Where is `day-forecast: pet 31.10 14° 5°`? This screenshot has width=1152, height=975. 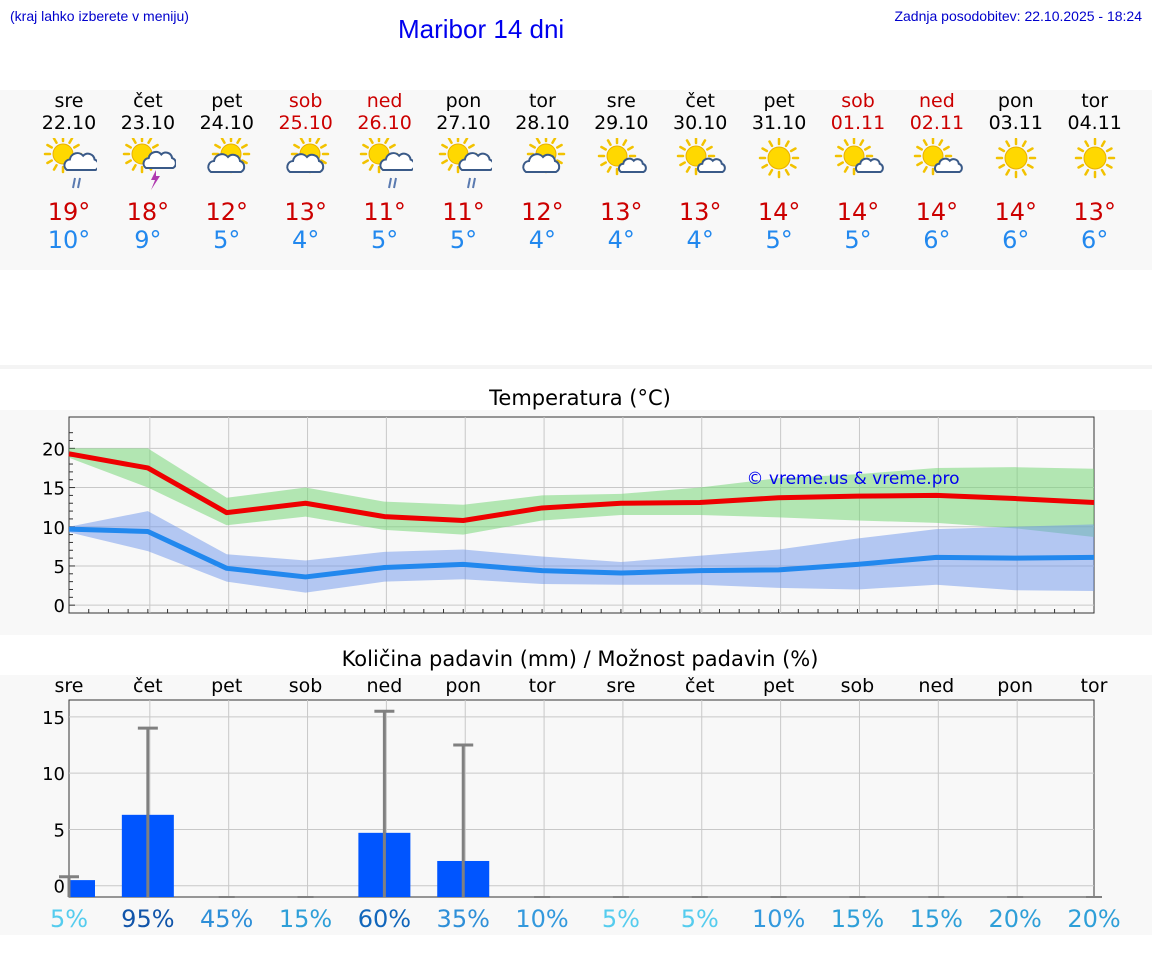
day-forecast: pet 31.10 14° 5° is located at coordinates (779, 172).